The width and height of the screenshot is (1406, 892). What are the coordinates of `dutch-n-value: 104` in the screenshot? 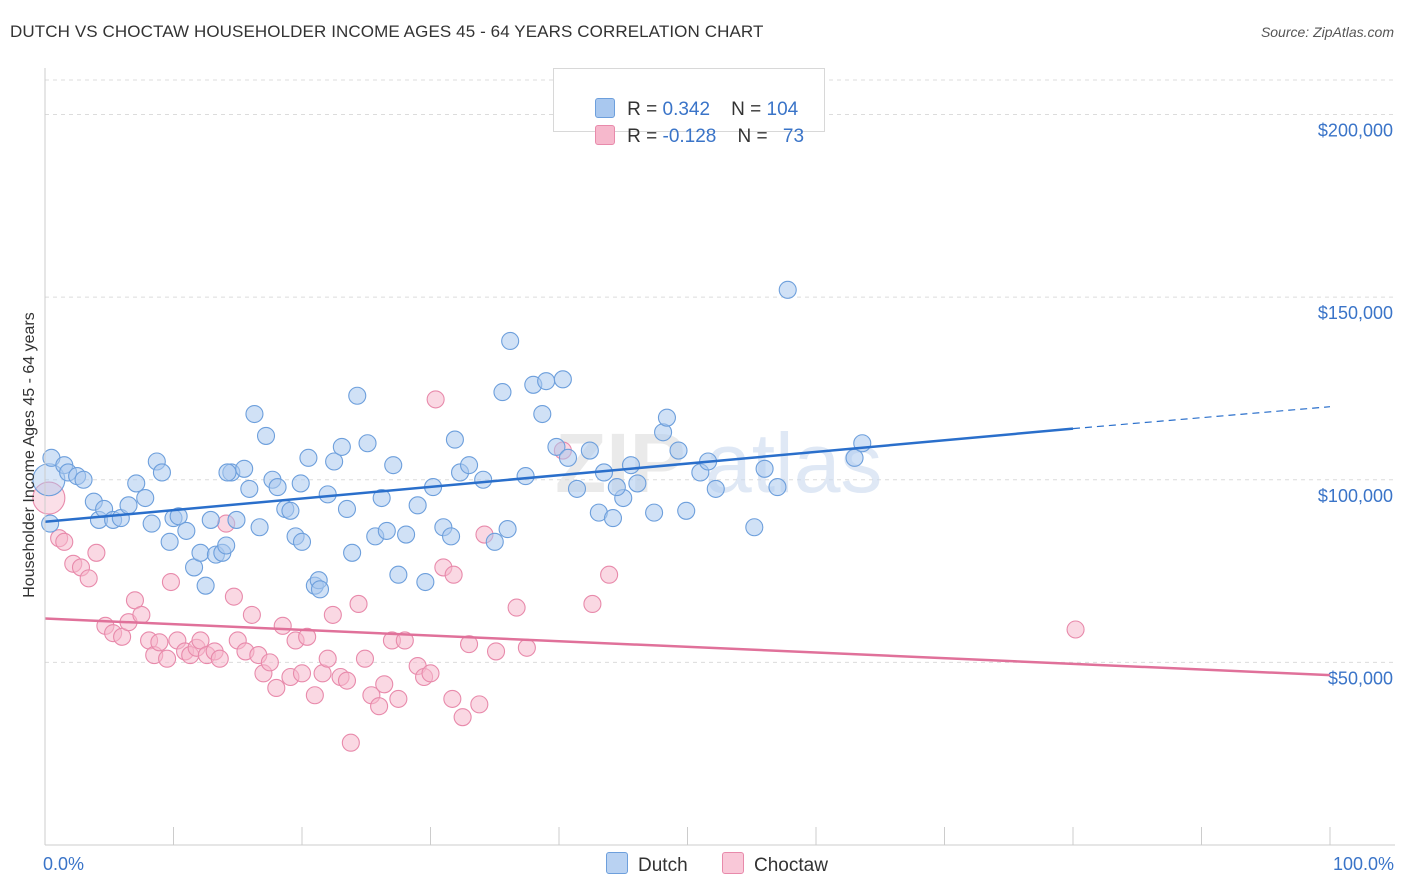 It's located at (782, 109).